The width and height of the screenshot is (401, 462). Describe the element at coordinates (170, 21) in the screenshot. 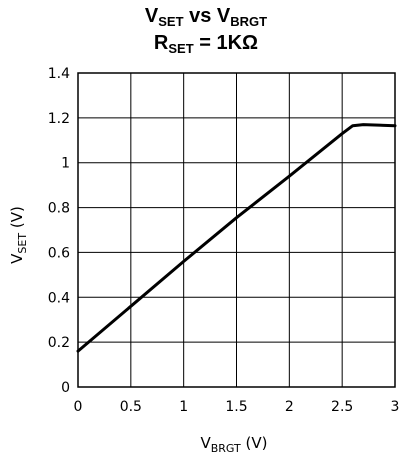

I see `title1-sub1: SET` at that location.